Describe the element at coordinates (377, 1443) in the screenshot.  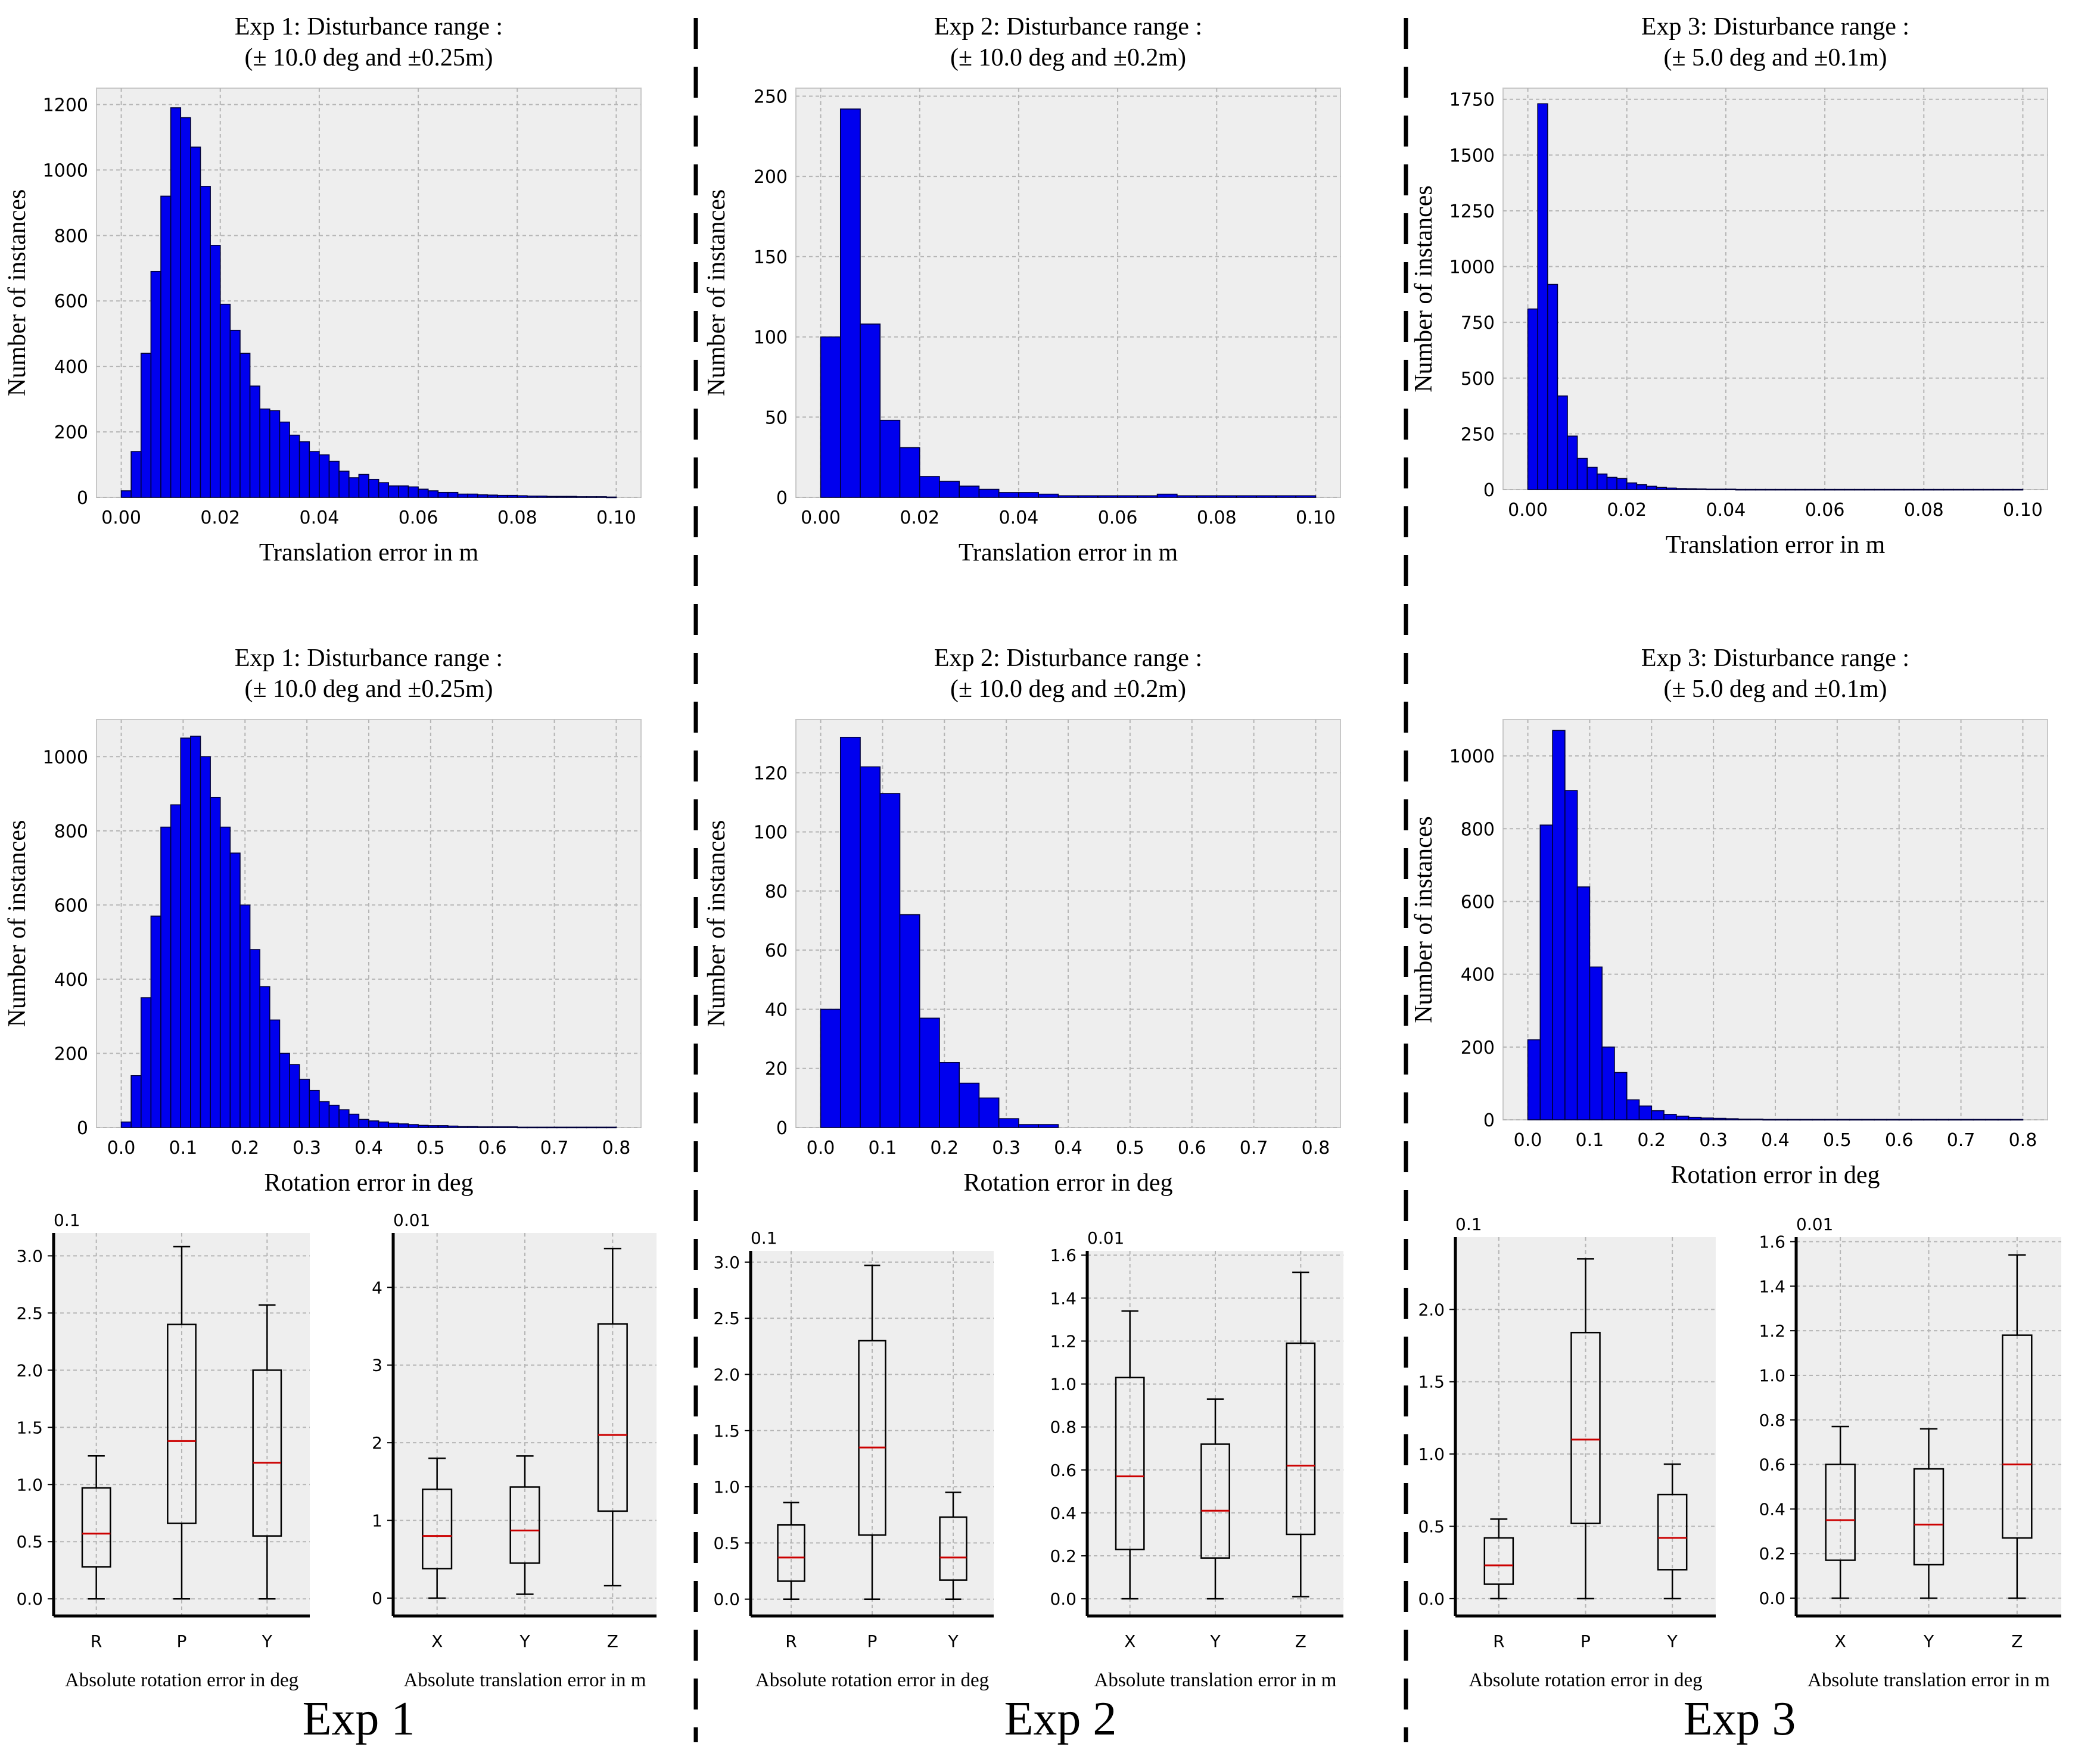
I see `y-tick-label: 2` at that location.